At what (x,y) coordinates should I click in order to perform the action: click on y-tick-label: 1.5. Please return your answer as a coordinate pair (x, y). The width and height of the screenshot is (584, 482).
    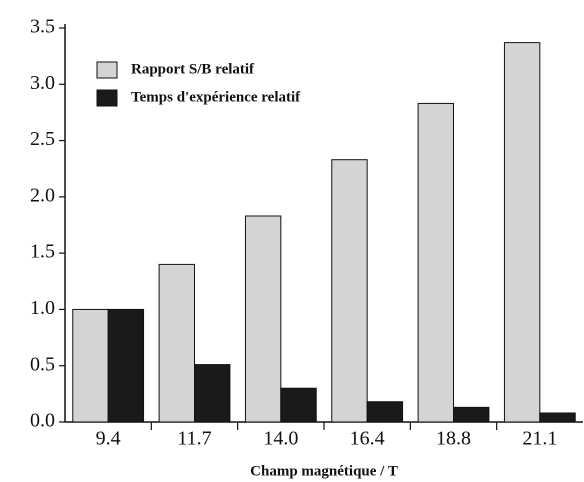
    Looking at the image, I should click on (42, 252).